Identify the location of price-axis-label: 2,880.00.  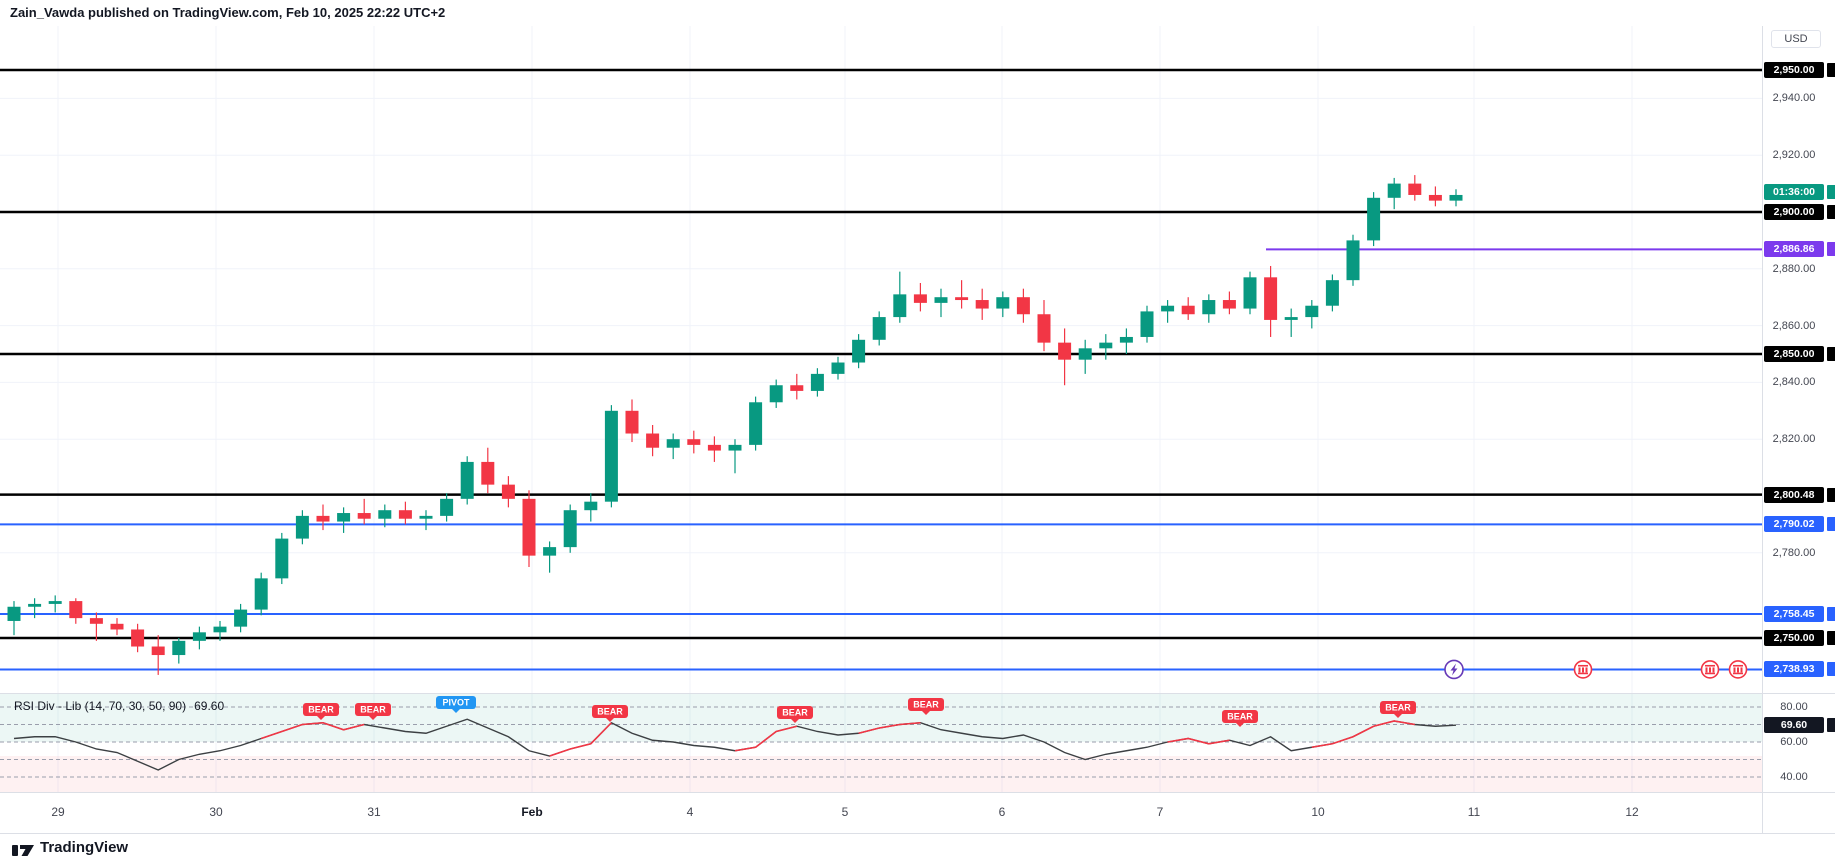
(1794, 268).